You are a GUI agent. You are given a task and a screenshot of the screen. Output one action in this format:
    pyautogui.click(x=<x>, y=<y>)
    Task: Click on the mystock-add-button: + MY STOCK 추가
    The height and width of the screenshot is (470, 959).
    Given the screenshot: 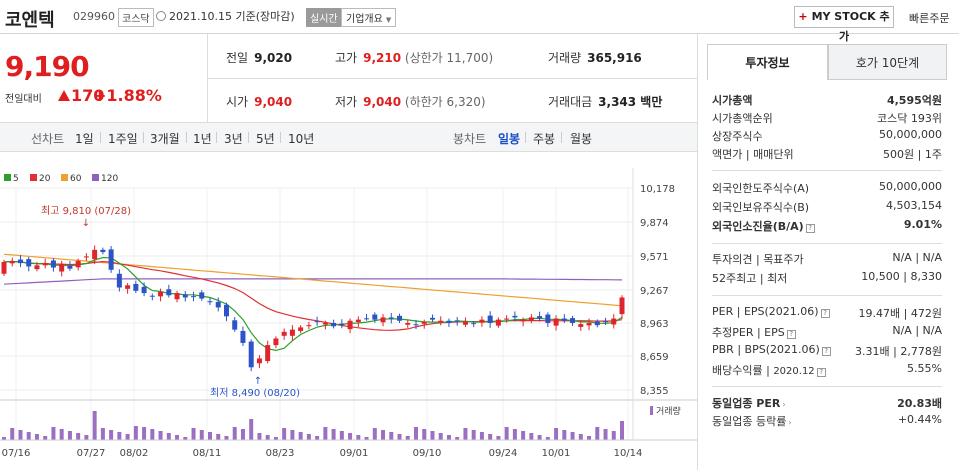 What is the action you would take?
    pyautogui.click(x=844, y=24)
    